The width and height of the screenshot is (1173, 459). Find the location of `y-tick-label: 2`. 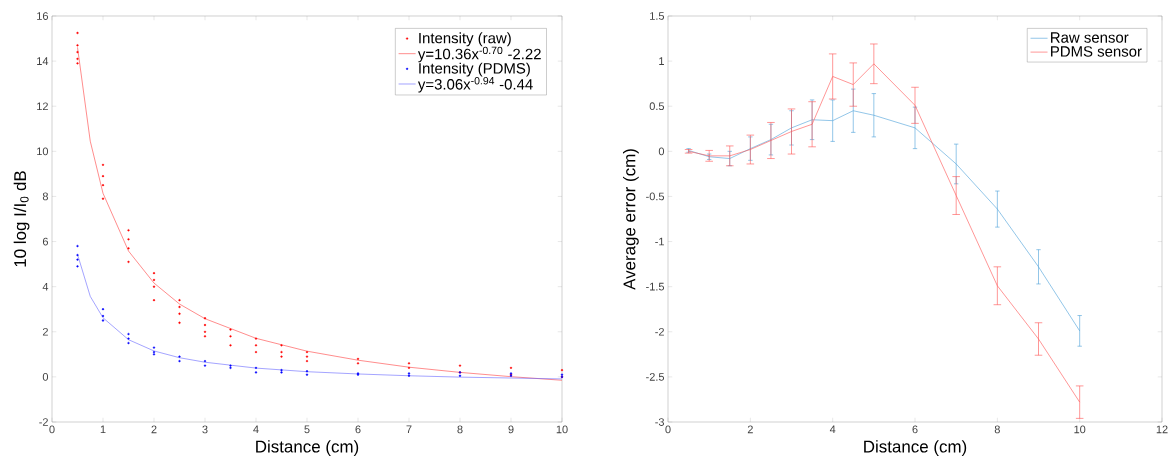

y-tick-label: 2 is located at coordinates (45, 331).